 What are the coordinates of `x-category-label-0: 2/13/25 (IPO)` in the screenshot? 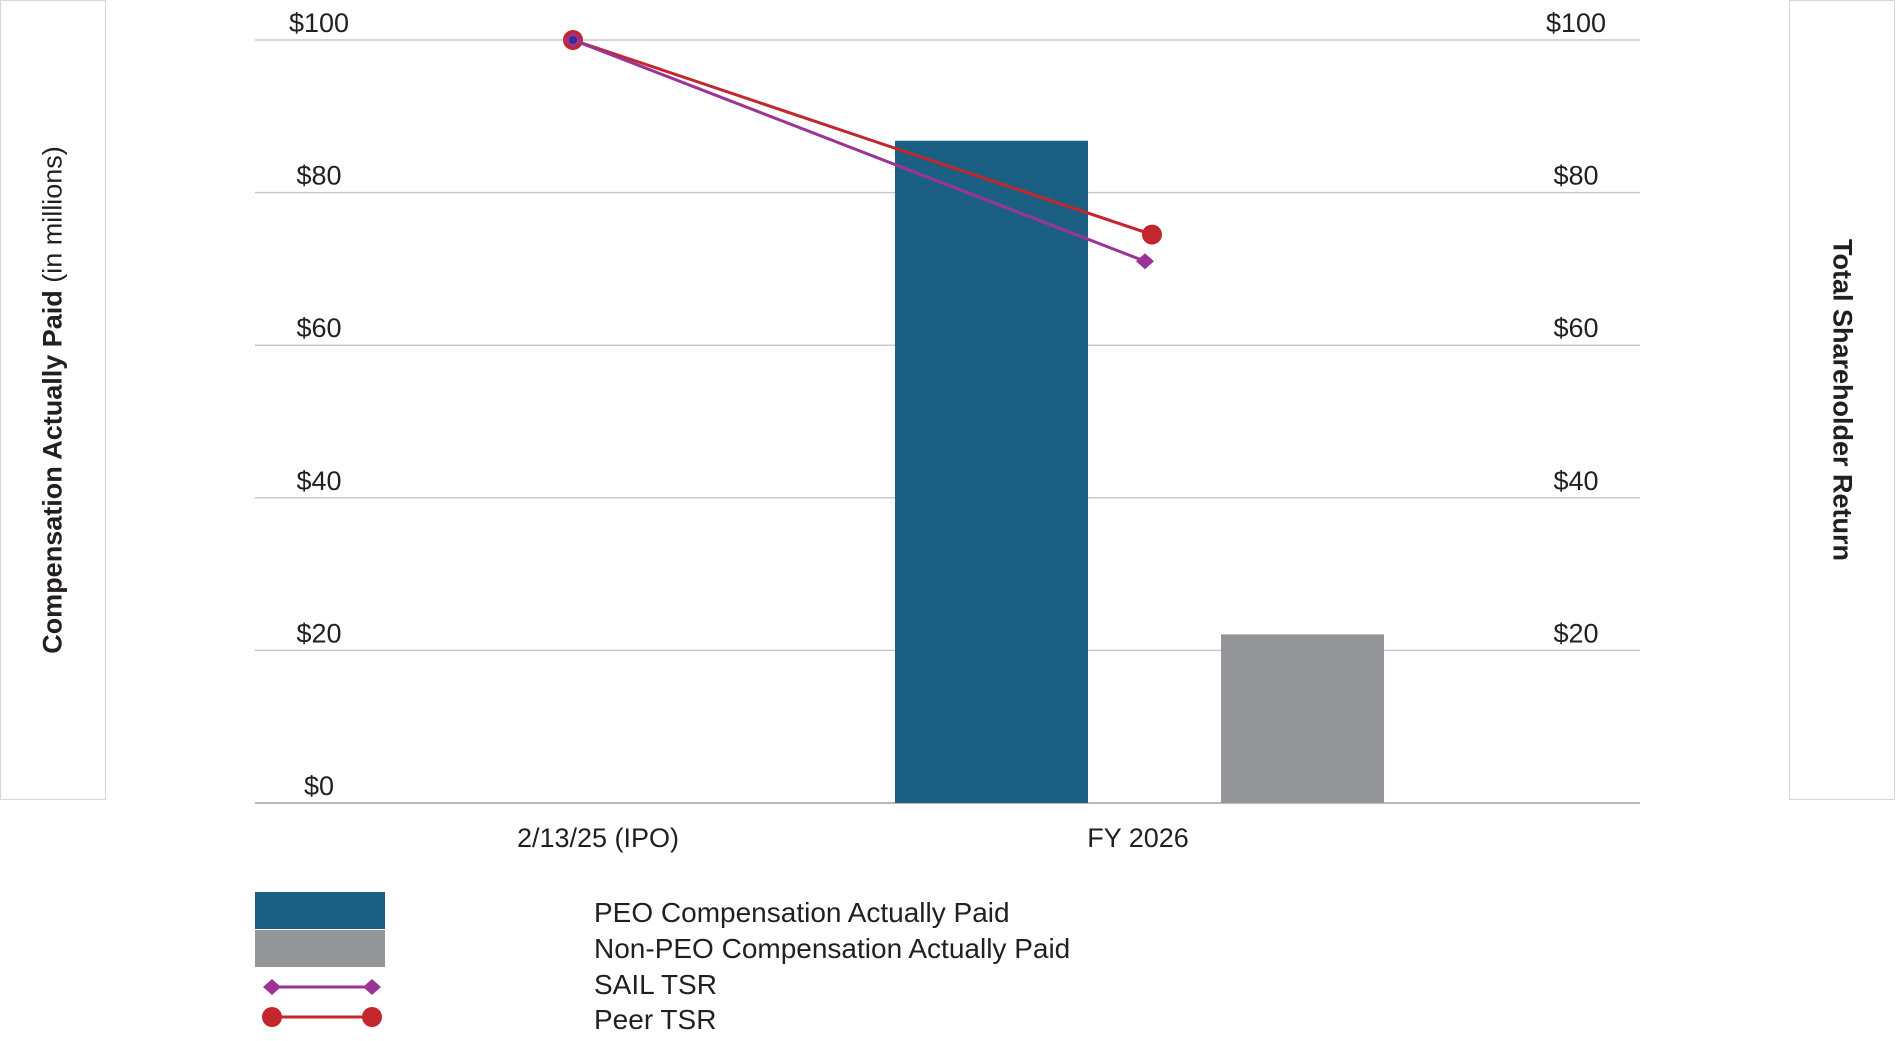 It's located at (598, 838).